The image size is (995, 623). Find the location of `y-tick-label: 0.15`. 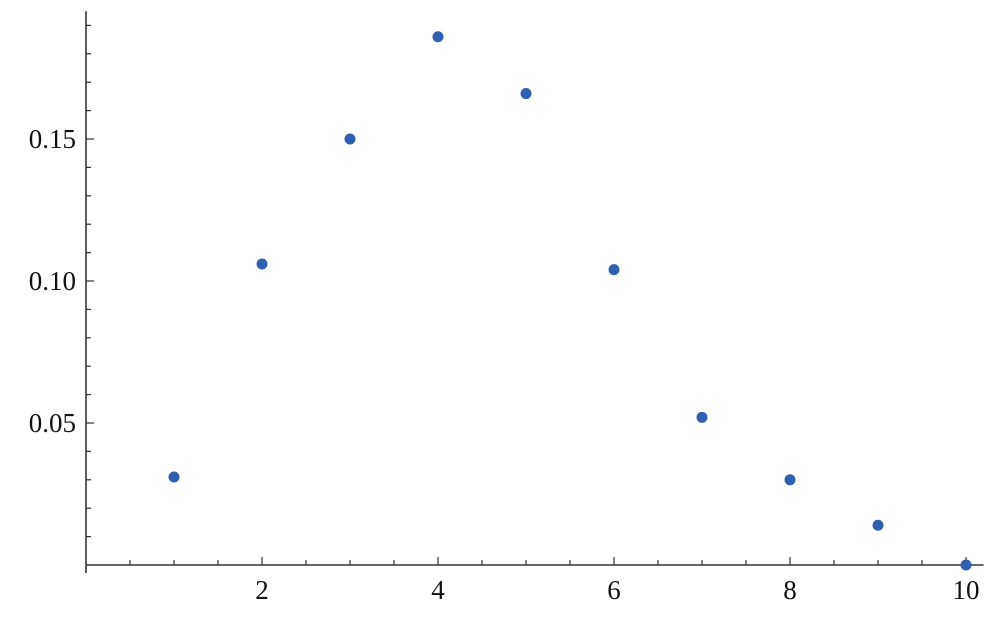

y-tick-label: 0.15 is located at coordinates (52, 139).